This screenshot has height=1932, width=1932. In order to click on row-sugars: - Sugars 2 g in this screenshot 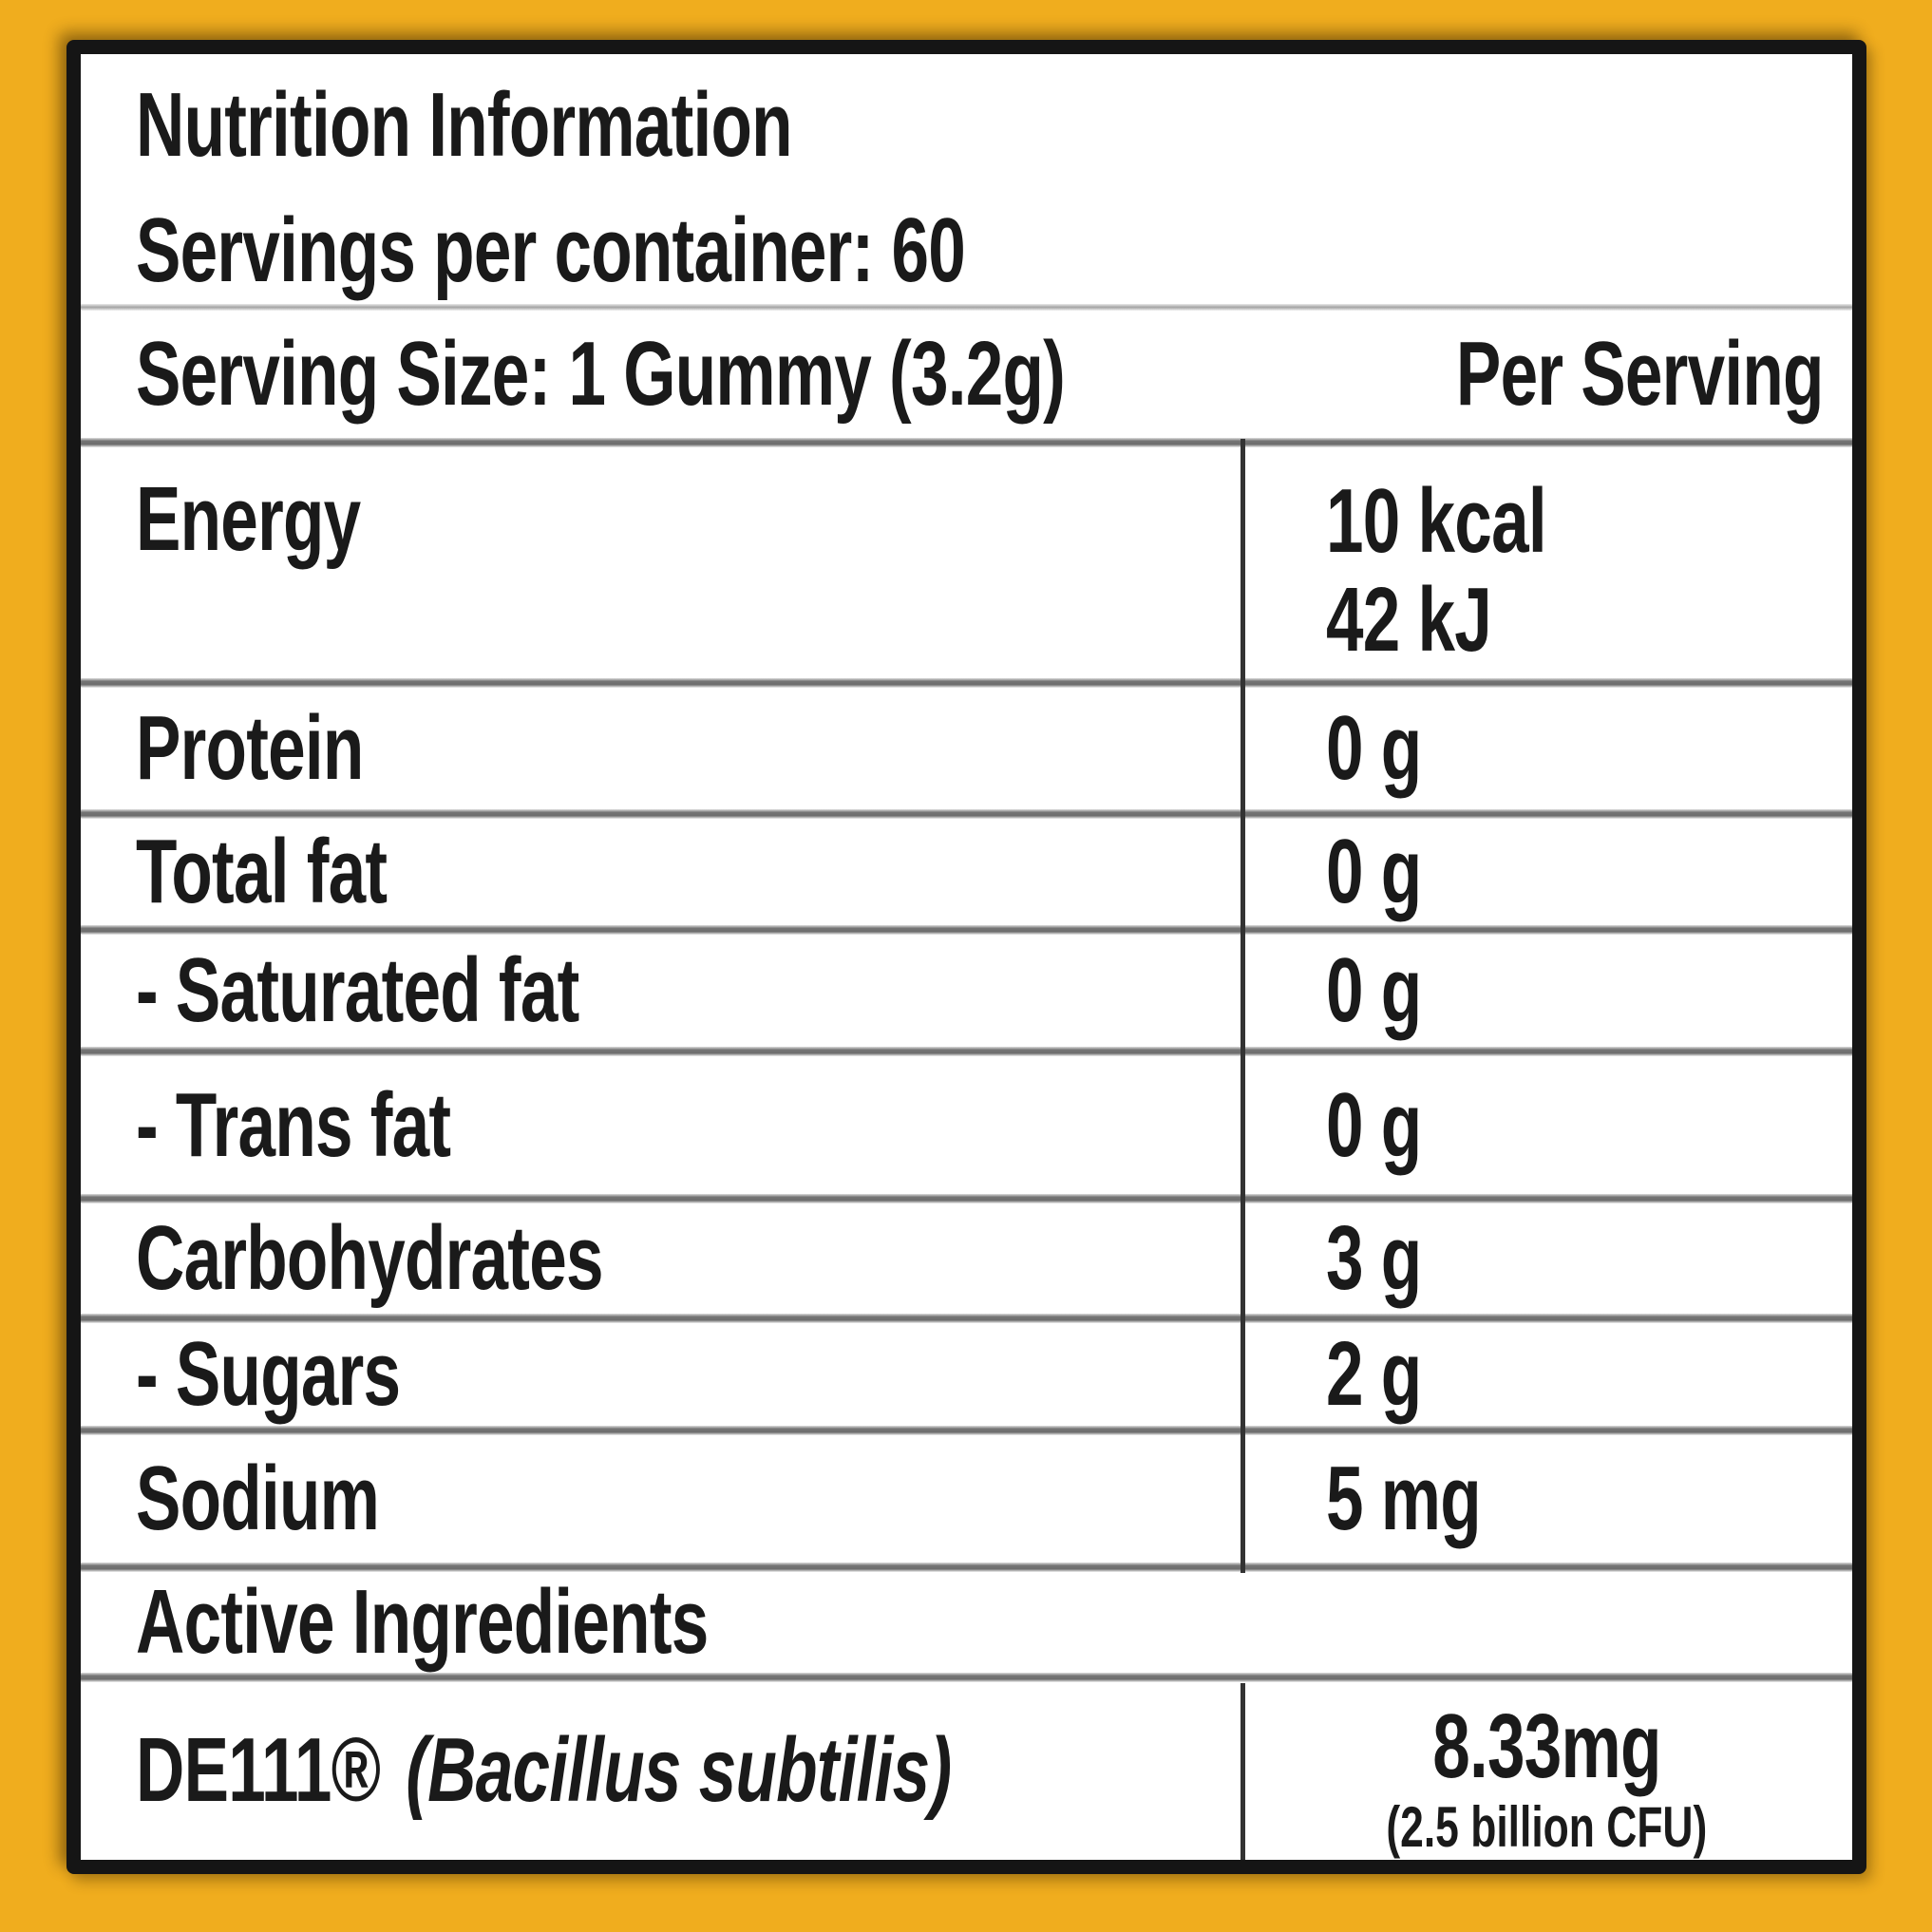, I will do `click(966, 1374)`.